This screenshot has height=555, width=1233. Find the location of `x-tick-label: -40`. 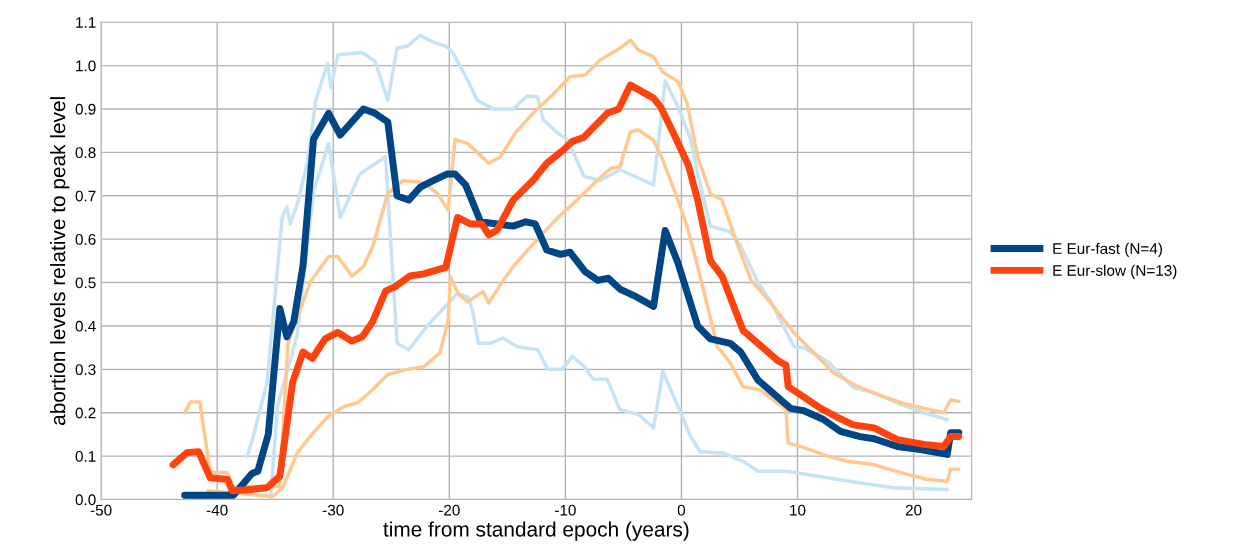

x-tick-label: -40 is located at coordinates (217, 510).